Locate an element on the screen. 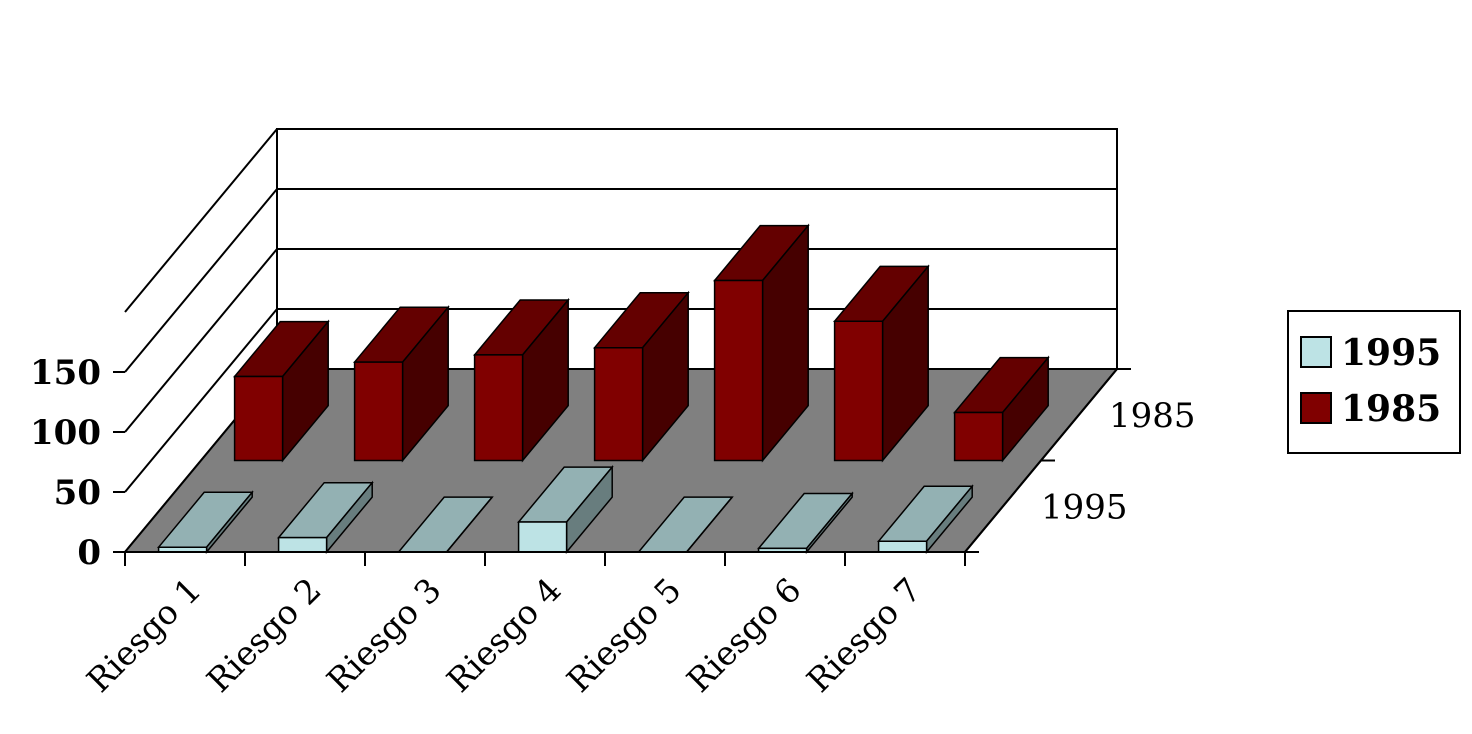 The height and width of the screenshot is (734, 1472). depth-axis-labels: 1985 1995 is located at coordinates (1118, 462).